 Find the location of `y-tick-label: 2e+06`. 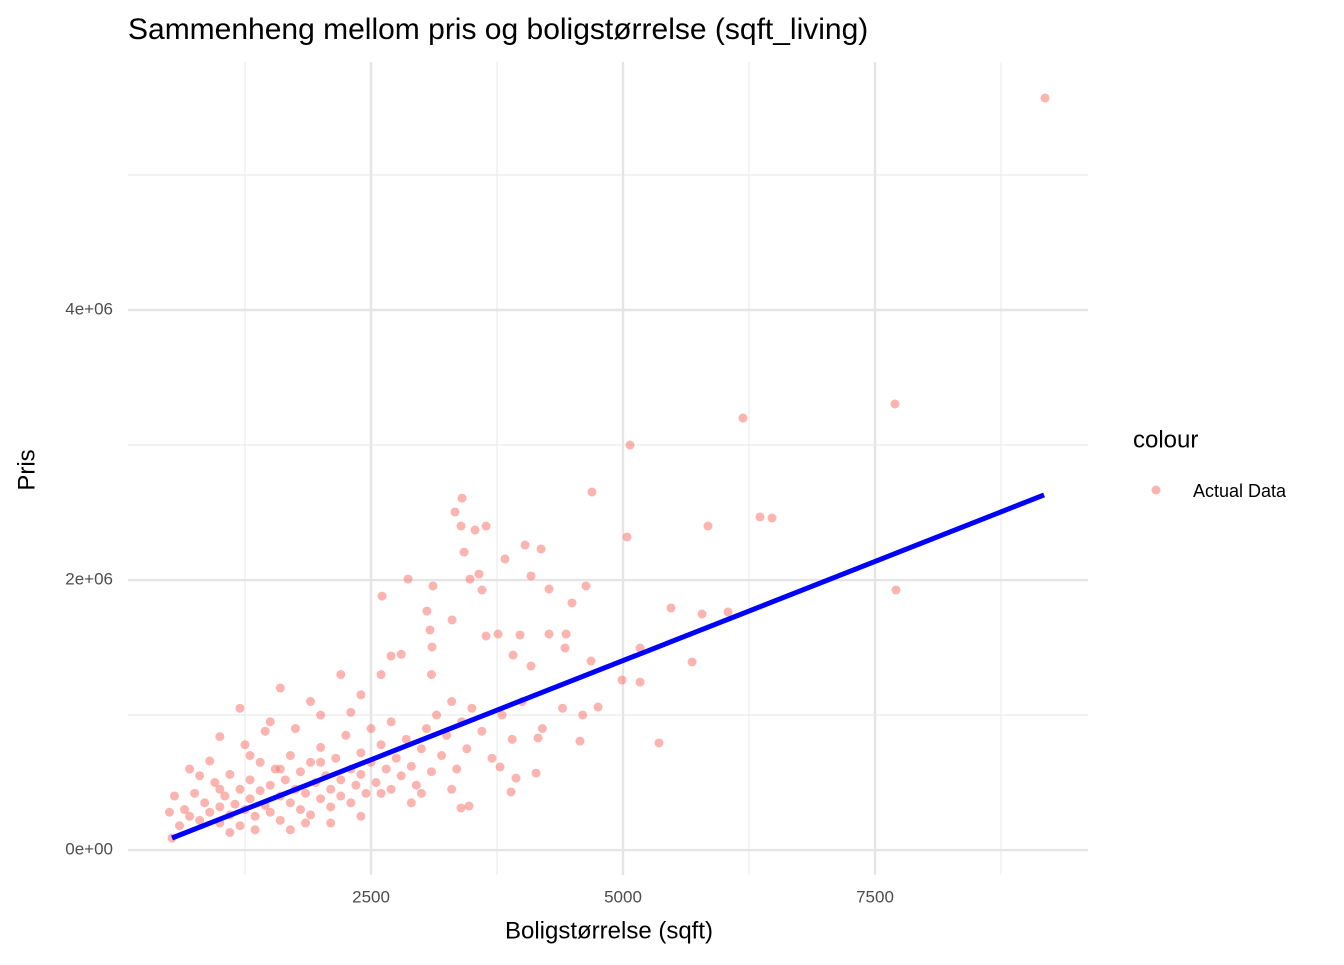

y-tick-label: 2e+06 is located at coordinates (89, 578).